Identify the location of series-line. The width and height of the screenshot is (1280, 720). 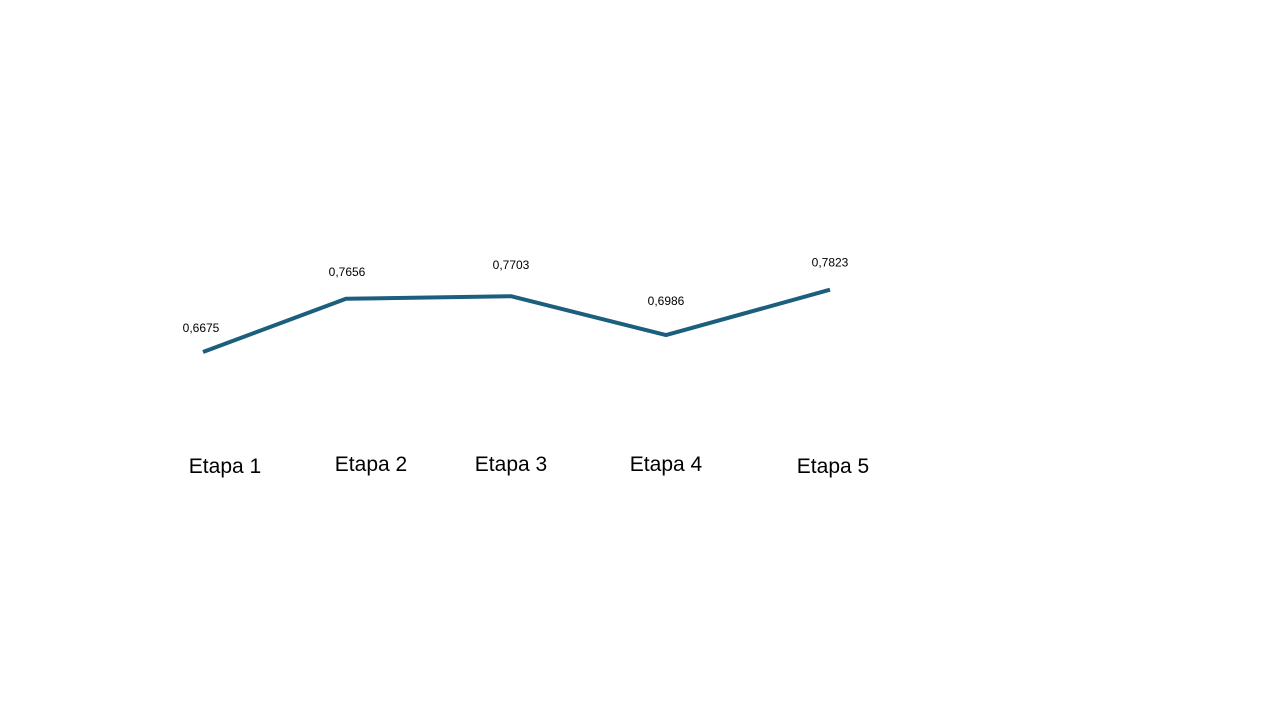
(516, 320).